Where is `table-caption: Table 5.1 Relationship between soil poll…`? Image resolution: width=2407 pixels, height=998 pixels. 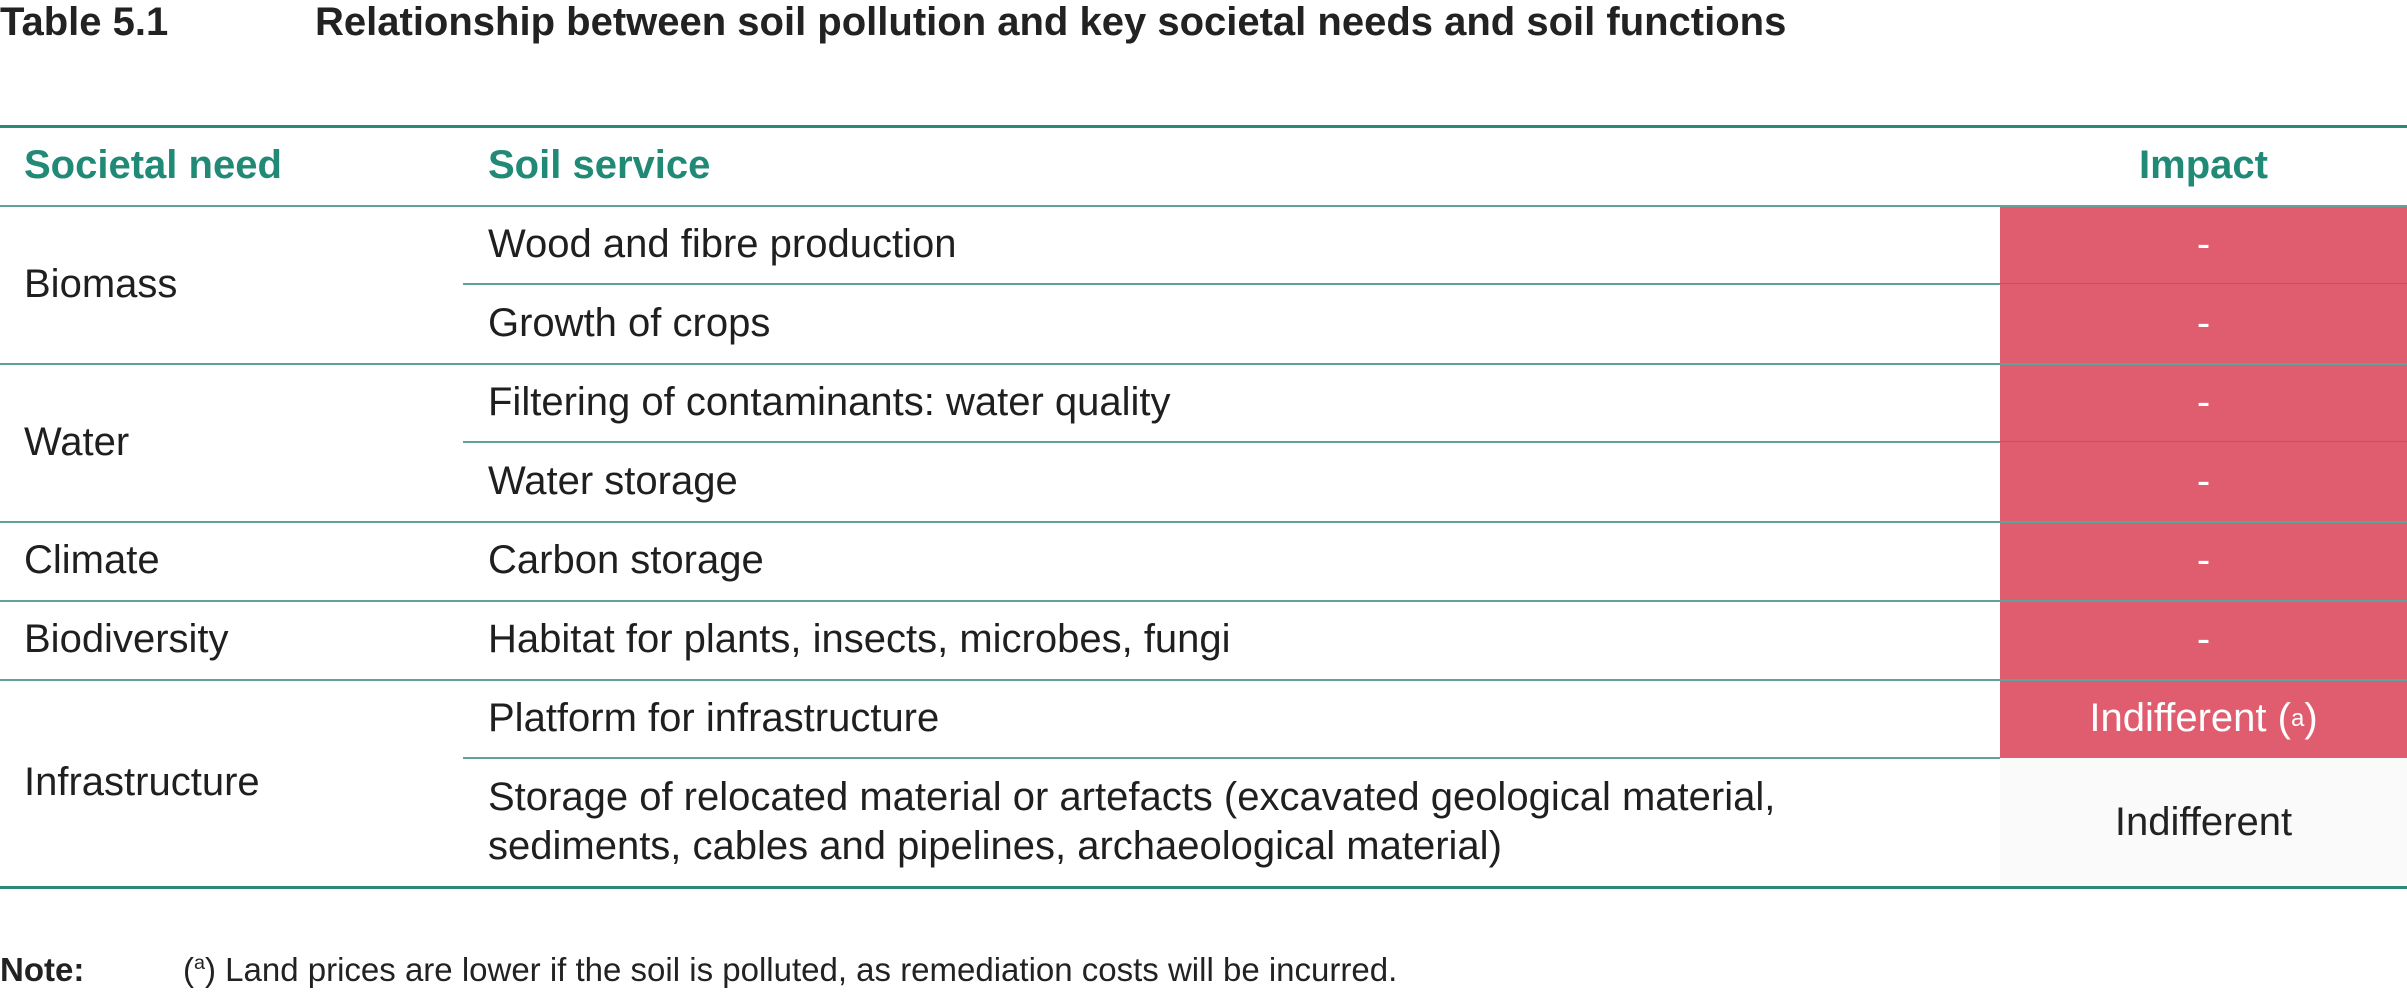
table-caption: Table 5.1 Relationship between soil poll… is located at coordinates (893, 22).